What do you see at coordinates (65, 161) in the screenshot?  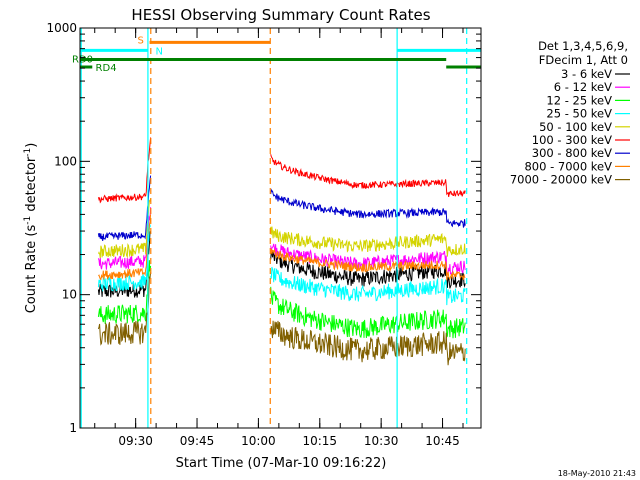 I see `y-tick-label: 100` at bounding box center [65, 161].